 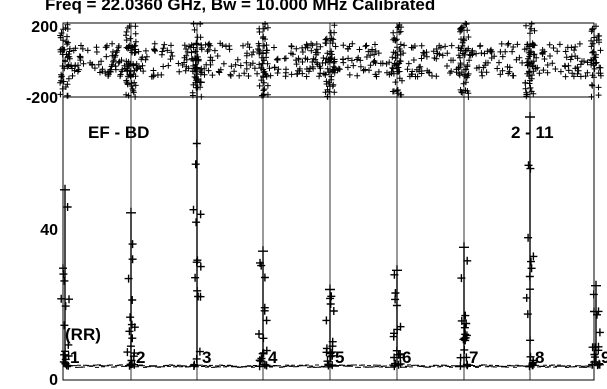 What do you see at coordinates (604, 357) in the screenshot?
I see `peak-label-9: 9` at bounding box center [604, 357].